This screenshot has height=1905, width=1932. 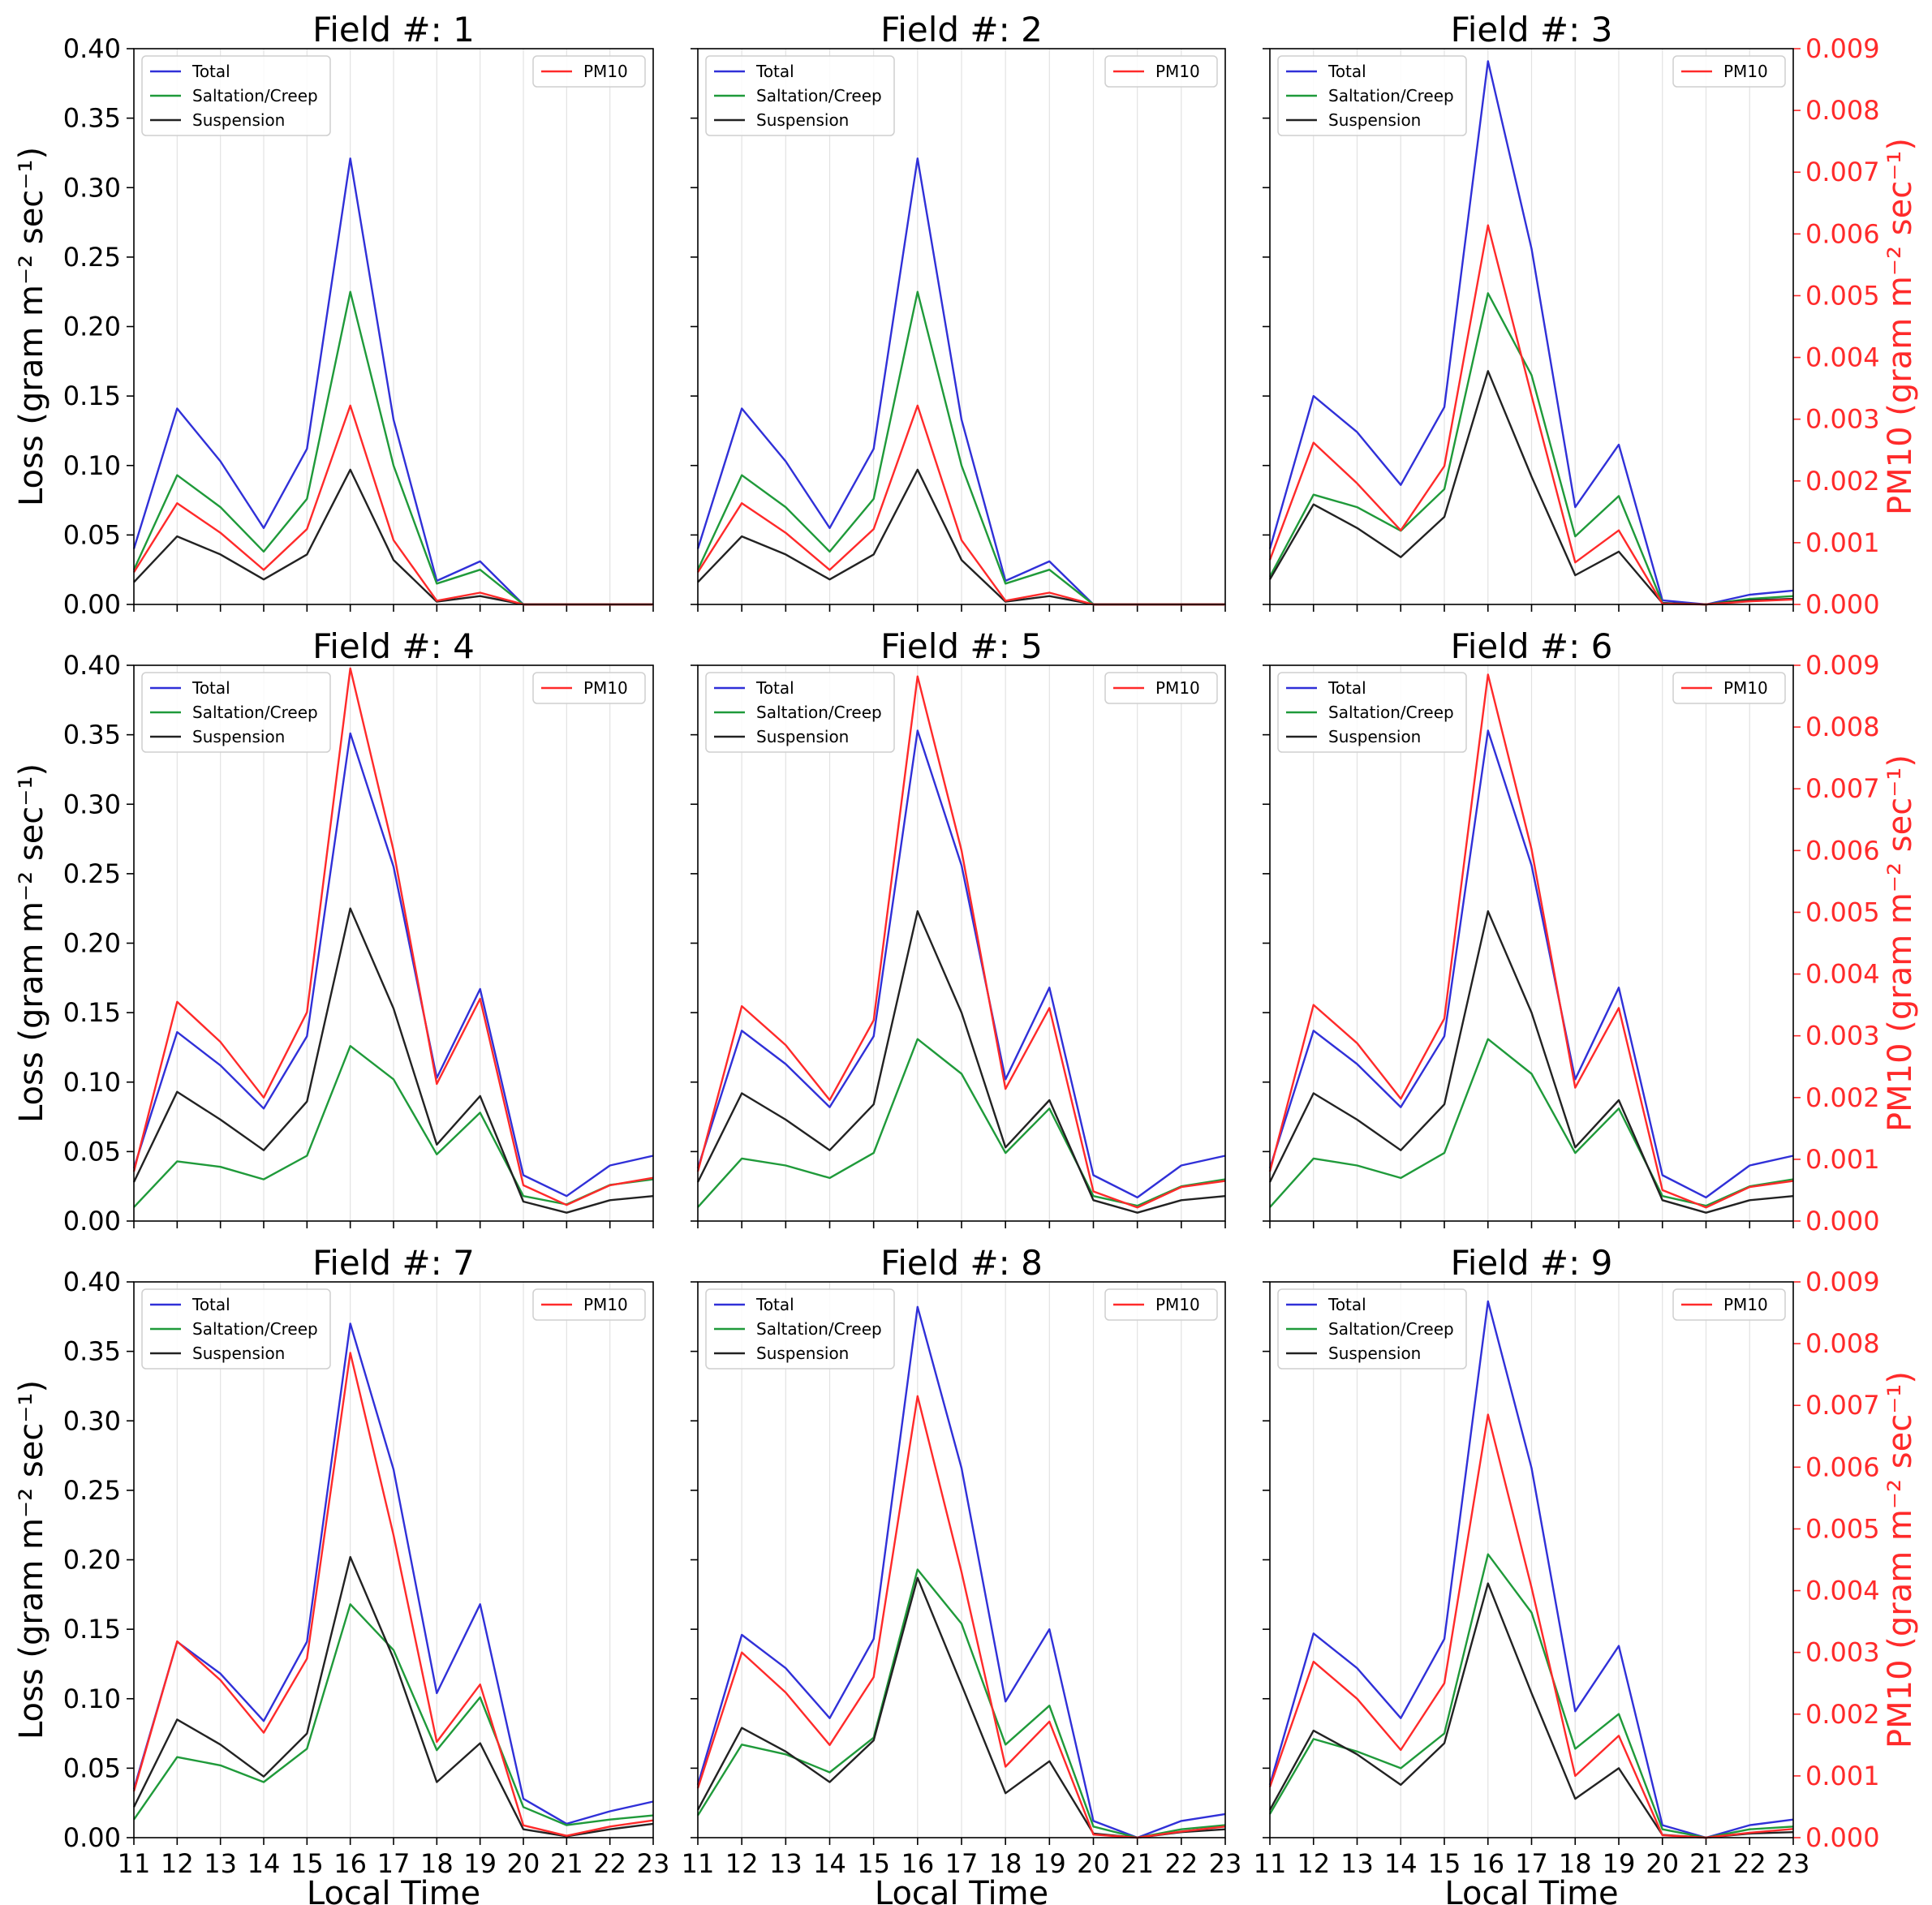 I want to click on x-tick-label: 18, so click(x=437, y=1864).